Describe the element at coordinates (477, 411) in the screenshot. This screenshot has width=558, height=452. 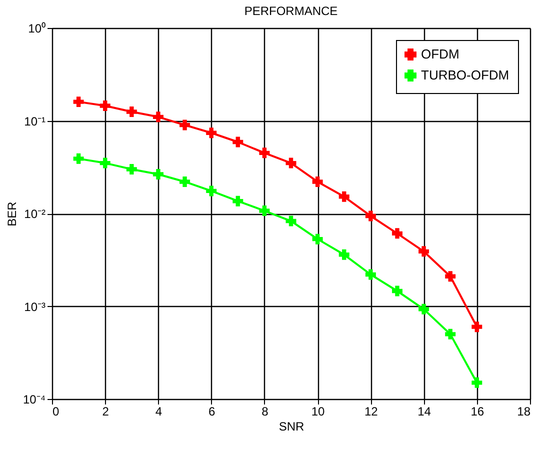
I see `x-tick-label: 16` at that location.